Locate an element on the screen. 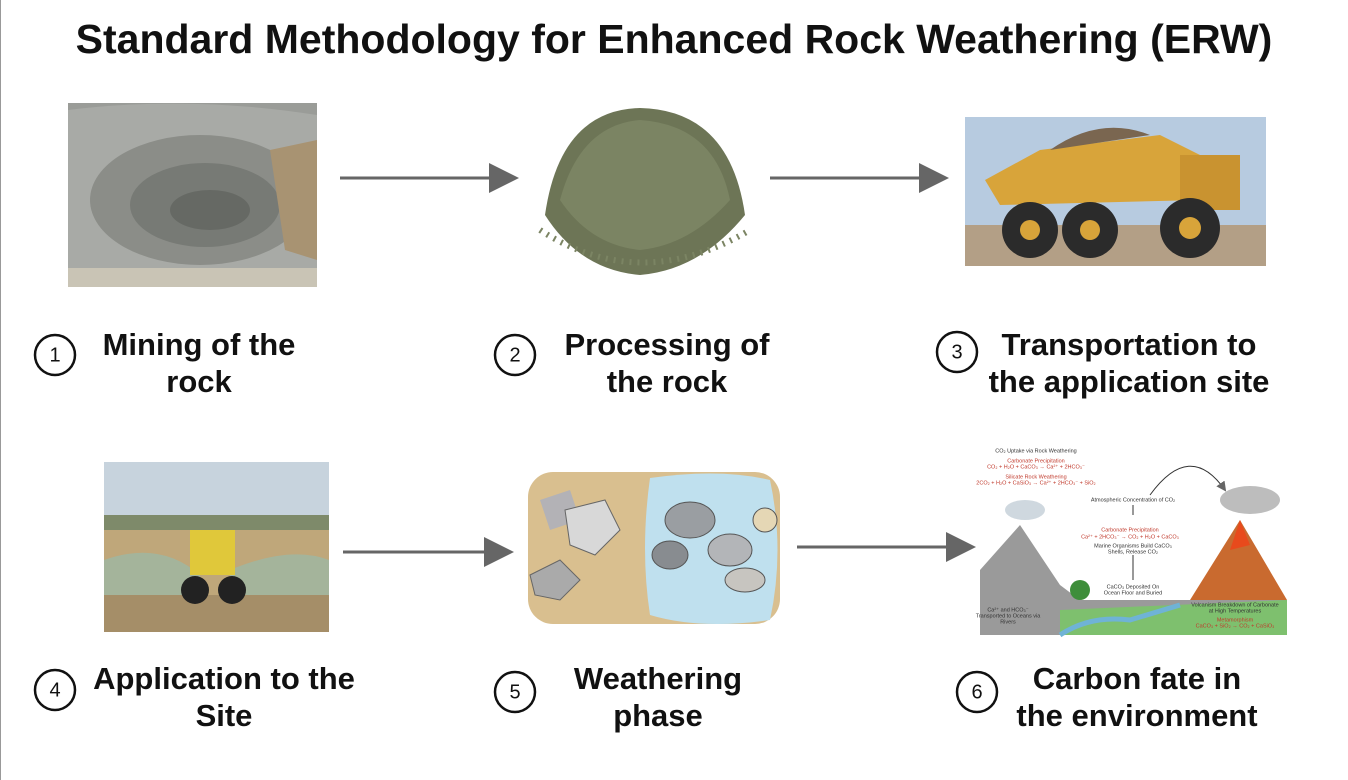 The image size is (1348, 780). step-number: 3 is located at coordinates (956, 352).